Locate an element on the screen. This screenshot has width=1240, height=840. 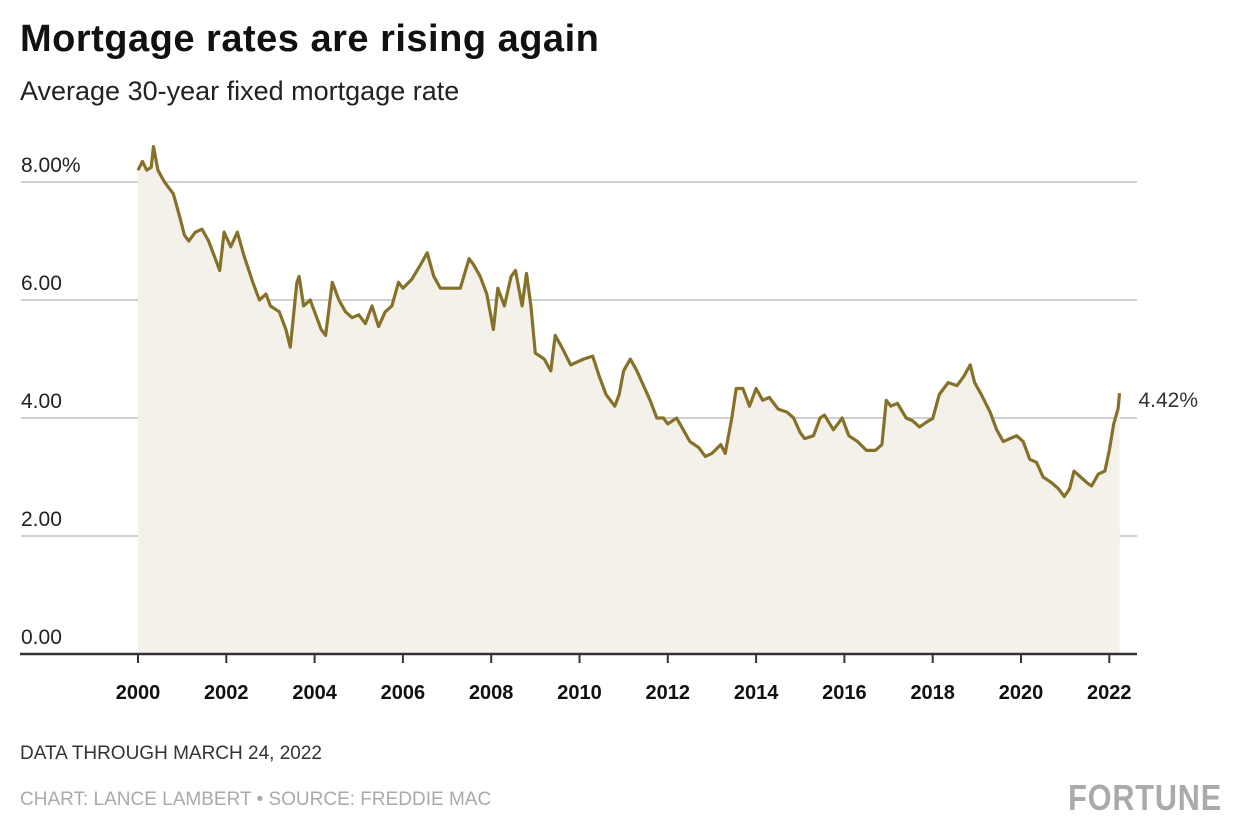
data-note: DATA THROUGH MARCH 24, 2022 is located at coordinates (171, 753).